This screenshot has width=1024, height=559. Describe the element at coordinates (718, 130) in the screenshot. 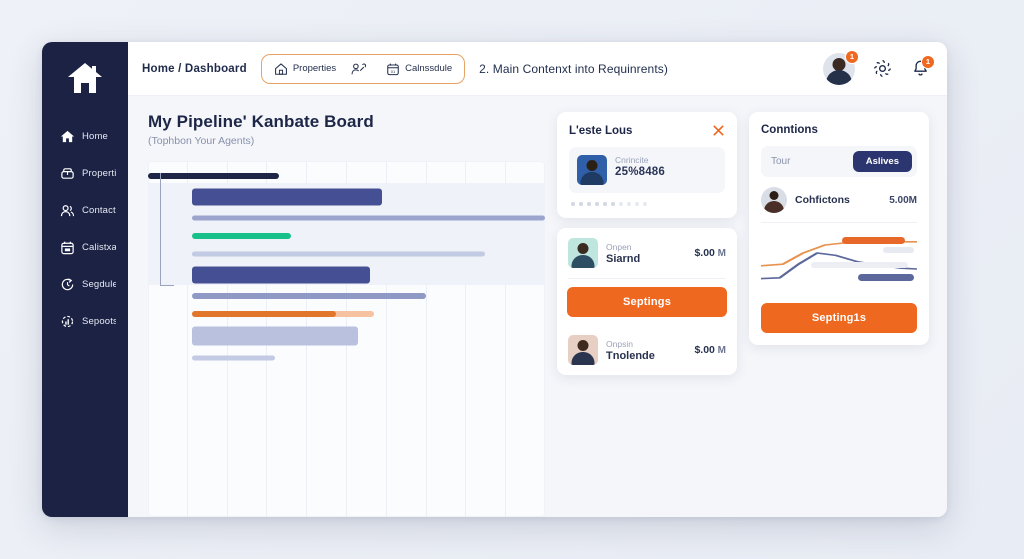

I see `close-icon` at that location.